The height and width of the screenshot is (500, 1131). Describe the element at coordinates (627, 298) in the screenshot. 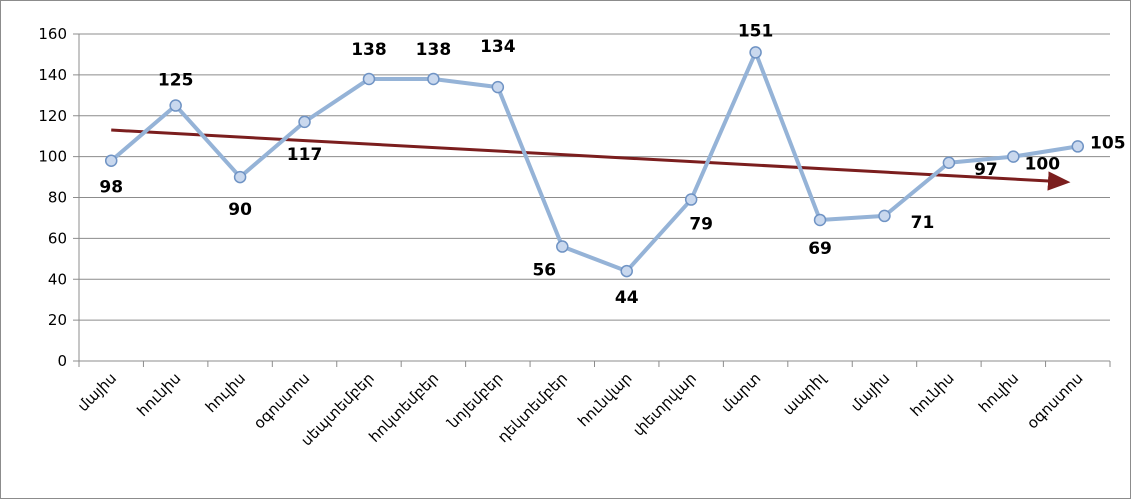

I see `data-label: 44` at that location.